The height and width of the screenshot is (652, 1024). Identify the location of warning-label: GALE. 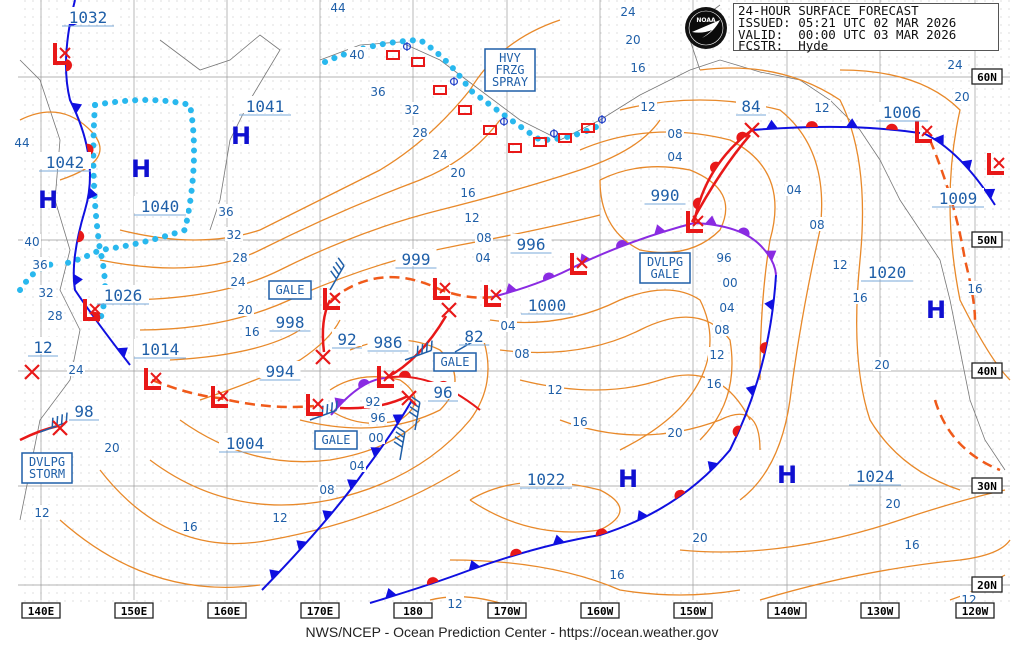
(455, 362).